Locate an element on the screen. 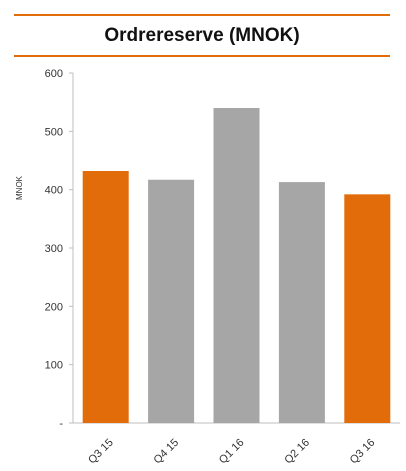 Image resolution: width=406 pixels, height=471 pixels. x-tick-label: Q2 16 is located at coordinates (297, 452).